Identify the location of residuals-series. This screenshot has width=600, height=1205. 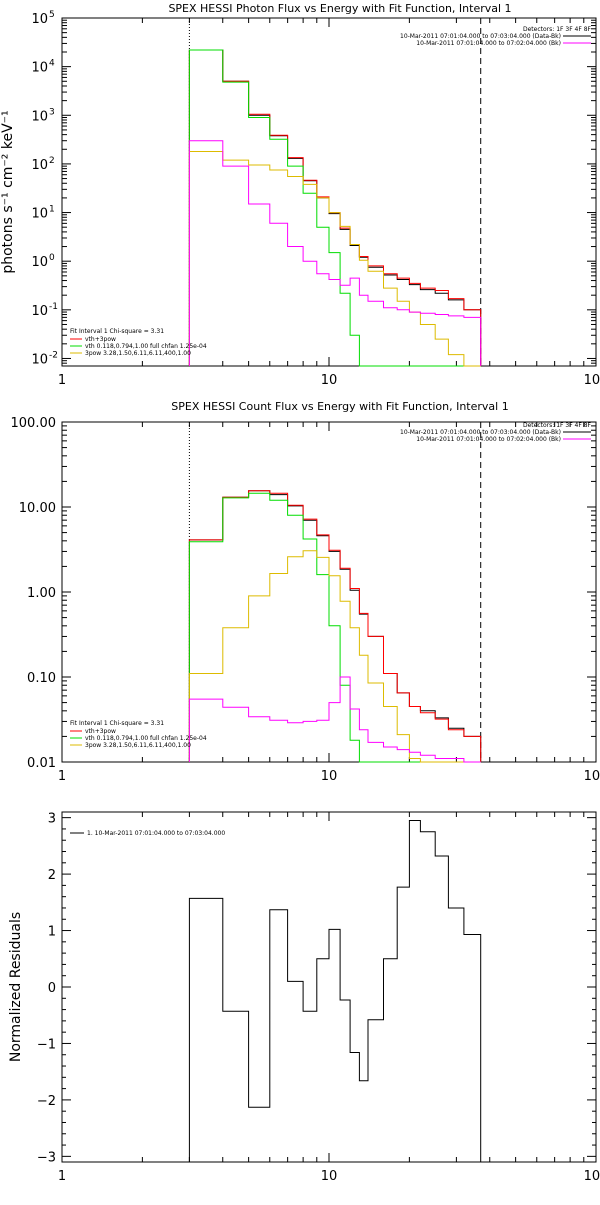
(334, 992).